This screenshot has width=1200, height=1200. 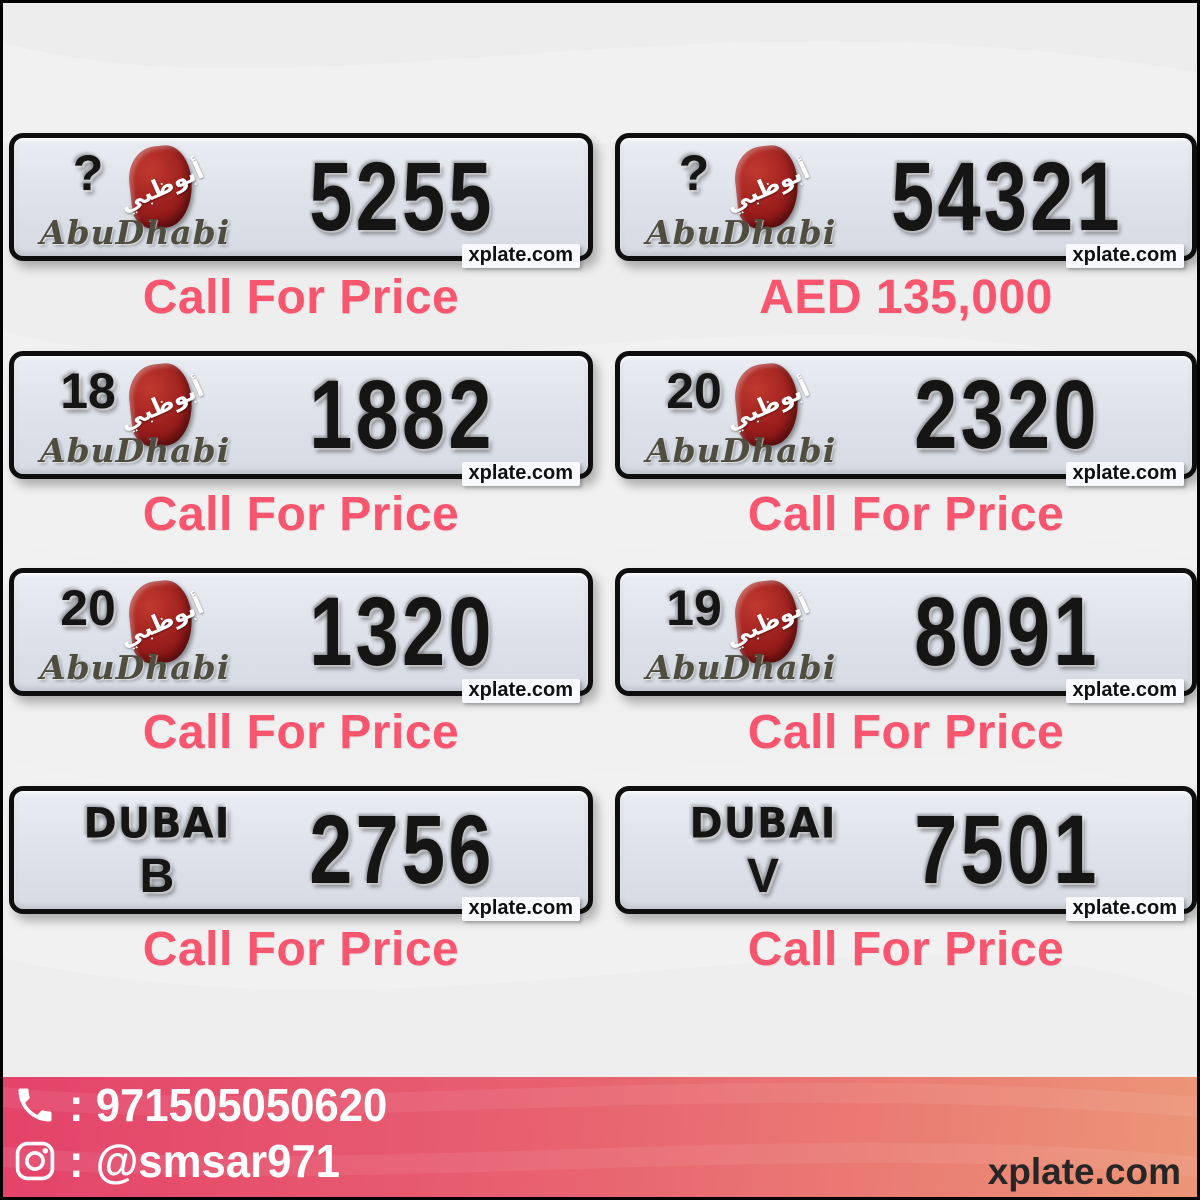 What do you see at coordinates (1084, 1171) in the screenshot?
I see `site-brand: xplate.com` at bounding box center [1084, 1171].